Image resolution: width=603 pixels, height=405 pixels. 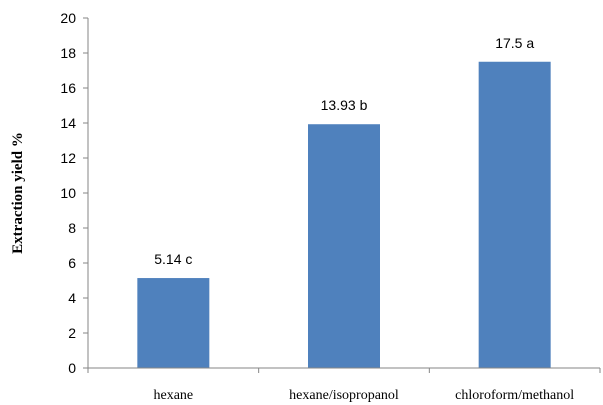 I want to click on y-tick-label: 18, so click(x=68, y=53).